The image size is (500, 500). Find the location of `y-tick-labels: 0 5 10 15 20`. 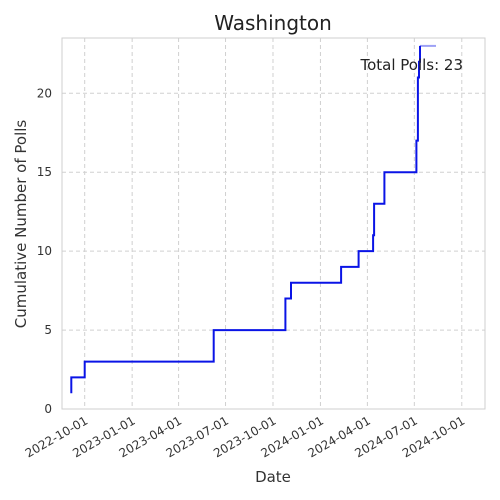

y-tick-labels: 0 5 10 15 20 is located at coordinates (44, 251).